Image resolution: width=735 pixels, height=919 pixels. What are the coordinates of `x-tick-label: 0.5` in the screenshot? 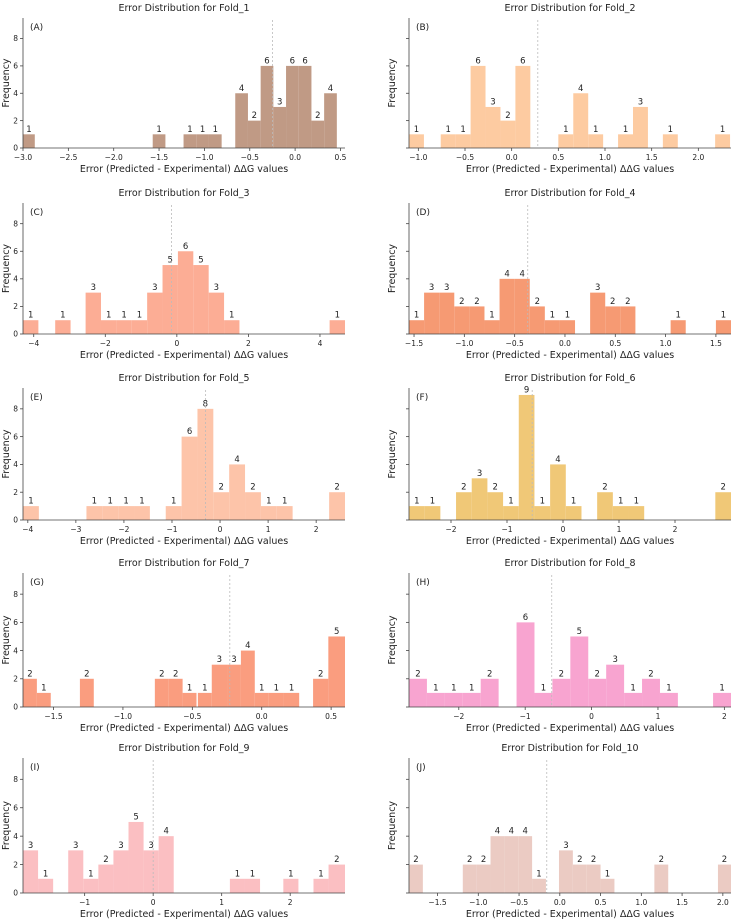 It's located at (331, 716).